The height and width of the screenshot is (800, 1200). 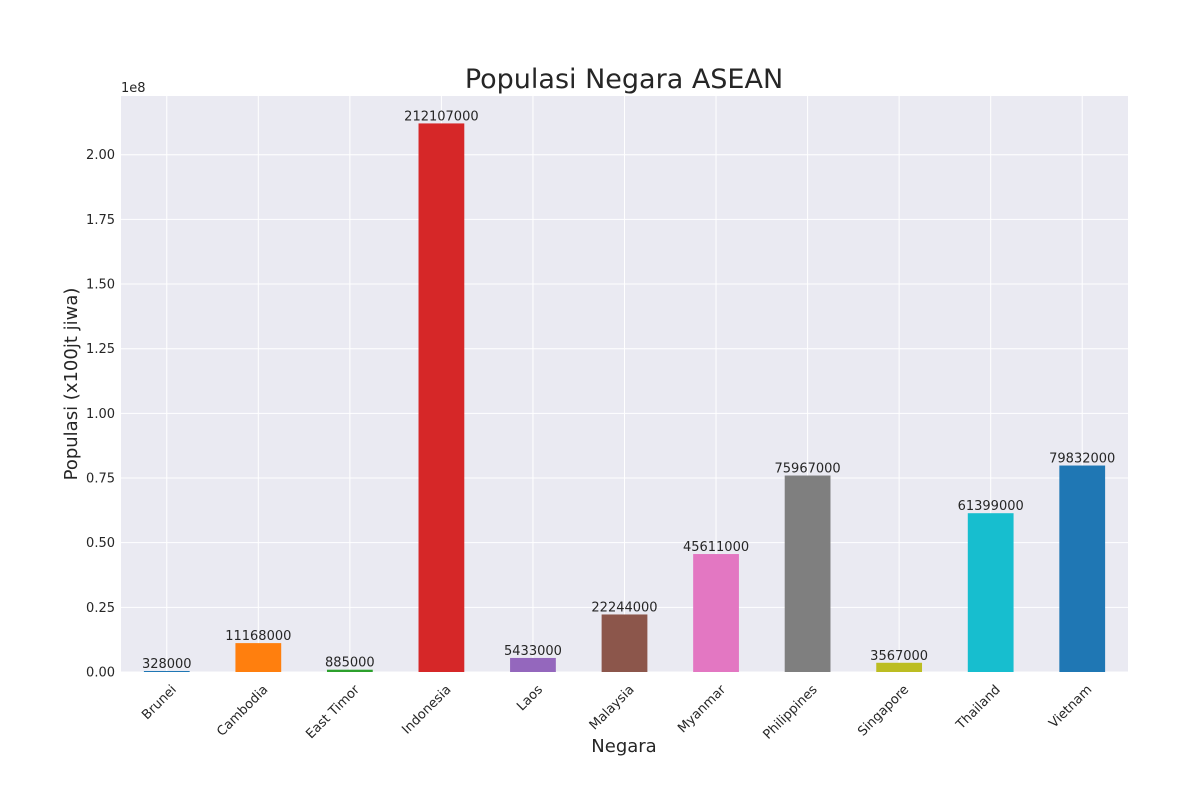 What do you see at coordinates (100, 349) in the screenshot?
I see `y-tick-label: 1.25` at bounding box center [100, 349].